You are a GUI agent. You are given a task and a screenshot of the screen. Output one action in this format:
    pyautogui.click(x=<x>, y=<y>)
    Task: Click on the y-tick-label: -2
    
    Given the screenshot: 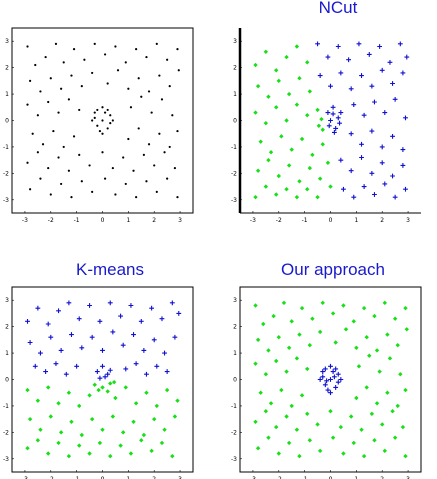 What is the action you would take?
    pyautogui.click(x=6, y=432)
    